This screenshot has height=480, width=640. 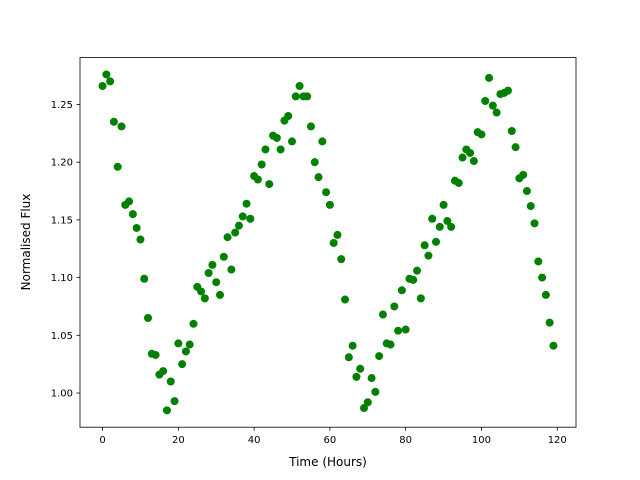 What do you see at coordinates (405, 440) in the screenshot?
I see `x-tick-label: 80` at bounding box center [405, 440].